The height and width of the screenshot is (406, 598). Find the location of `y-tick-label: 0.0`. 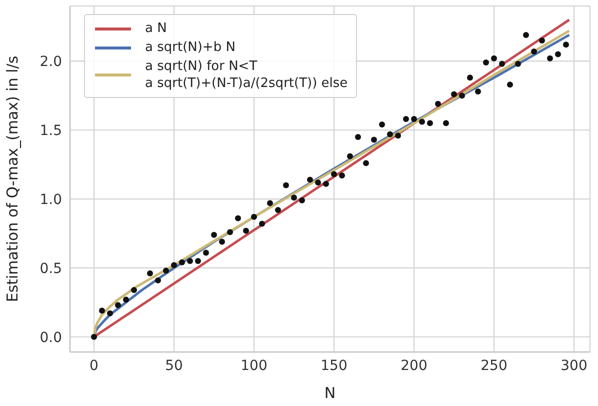

y-tick-label: 0.0 is located at coordinates (51, 338).